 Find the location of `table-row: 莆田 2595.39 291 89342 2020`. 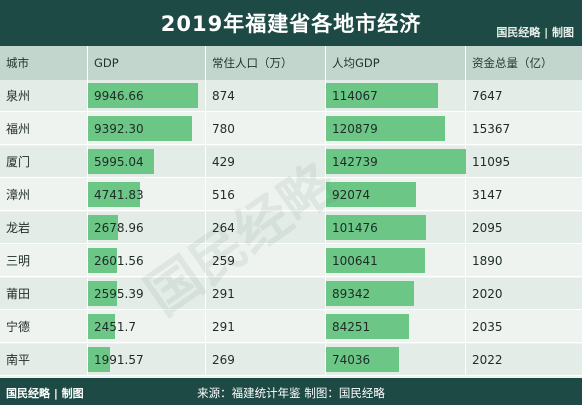

table-row: 莆田 2595.39 291 89342 2020 is located at coordinates (291, 294).